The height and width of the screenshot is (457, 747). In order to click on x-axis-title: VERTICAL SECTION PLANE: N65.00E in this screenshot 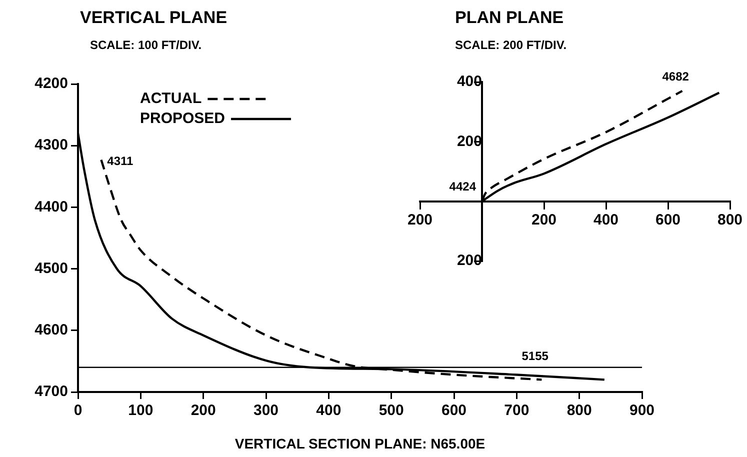, I will do `click(360, 443)`.